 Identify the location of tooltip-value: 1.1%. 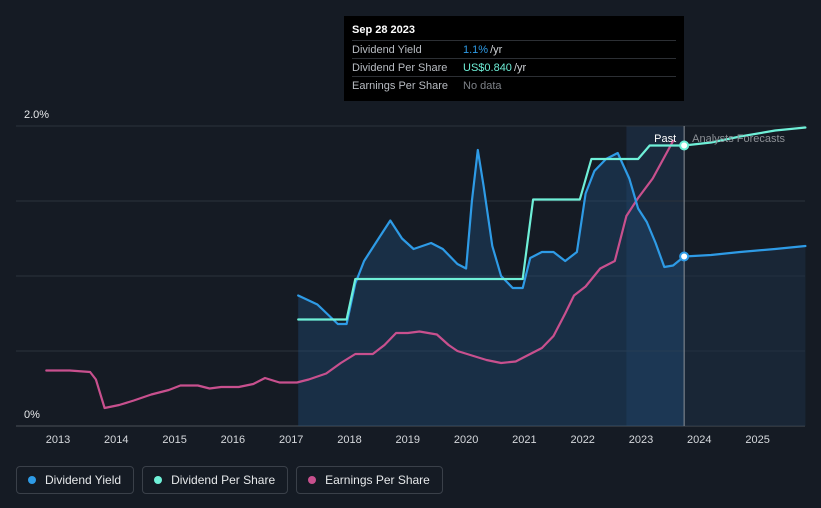
(476, 49).